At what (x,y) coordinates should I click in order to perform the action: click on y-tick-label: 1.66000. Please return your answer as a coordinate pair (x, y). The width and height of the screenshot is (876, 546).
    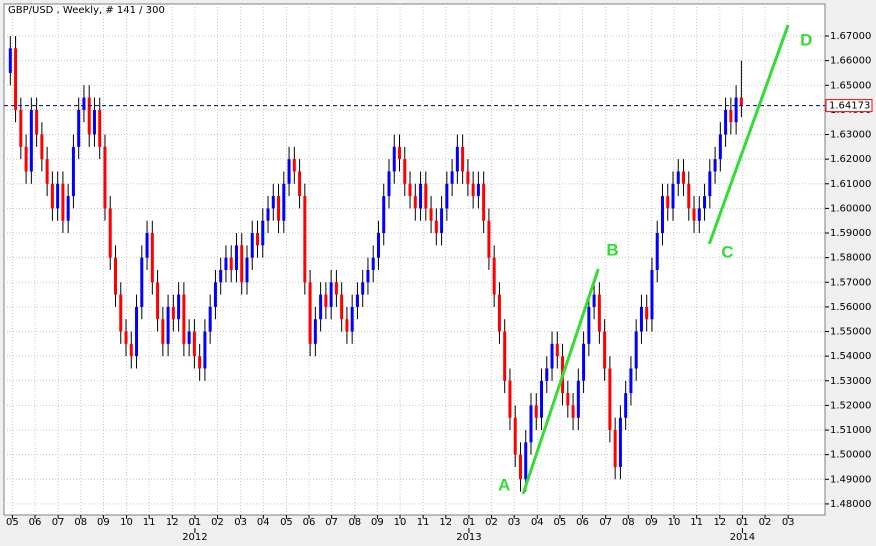
    Looking at the image, I should click on (850, 61).